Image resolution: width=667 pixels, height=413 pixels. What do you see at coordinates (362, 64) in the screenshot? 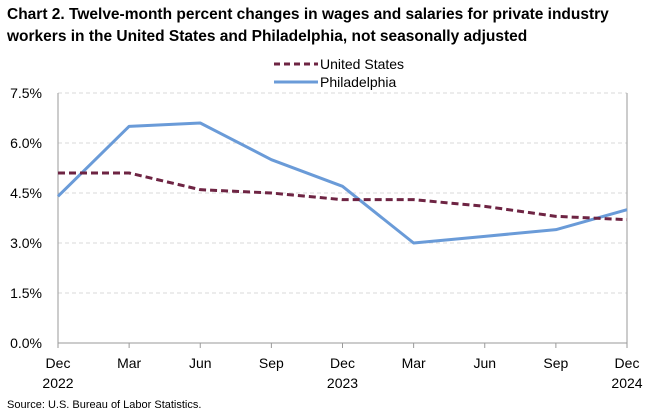
I see `legend-label-united-states: United States` at bounding box center [362, 64].